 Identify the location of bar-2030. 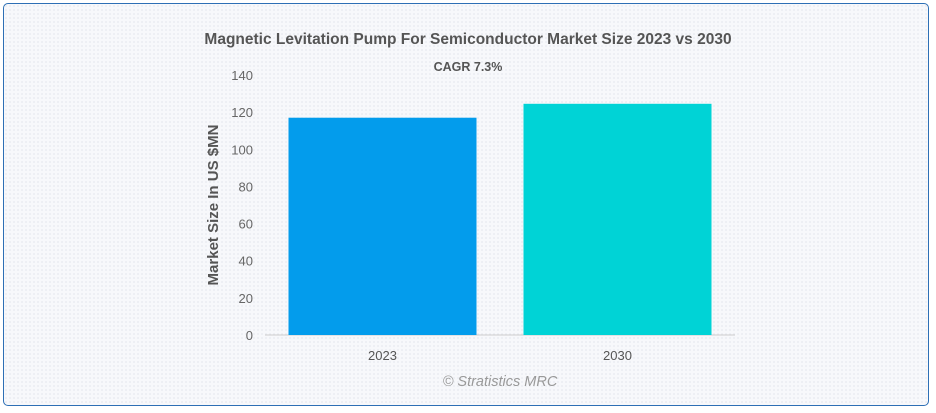
(617, 219).